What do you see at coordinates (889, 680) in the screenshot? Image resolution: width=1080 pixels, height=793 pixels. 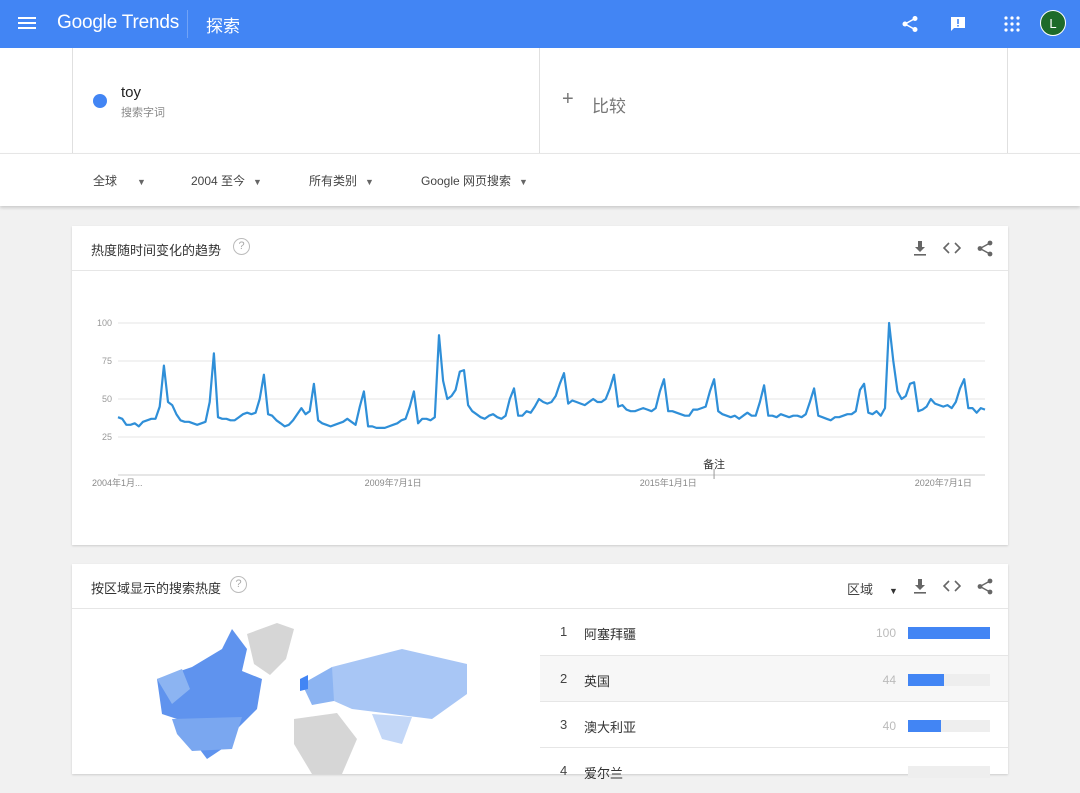 I see `region-value: 44` at bounding box center [889, 680].